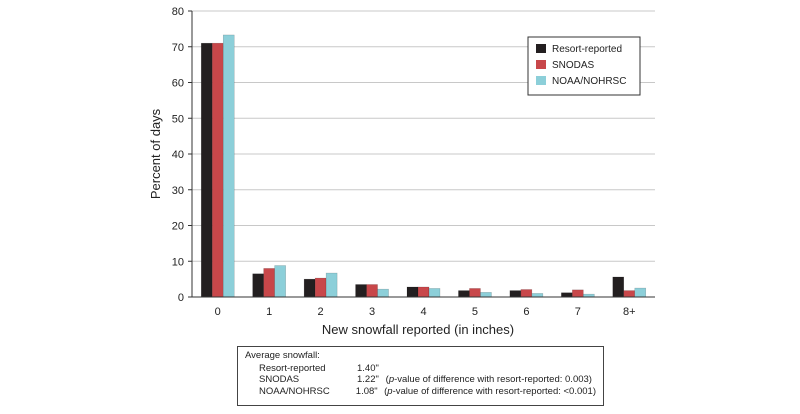 The width and height of the screenshot is (800, 414). What do you see at coordinates (294, 391) in the screenshot?
I see `average-label: NOAA/NOHRSC` at bounding box center [294, 391].